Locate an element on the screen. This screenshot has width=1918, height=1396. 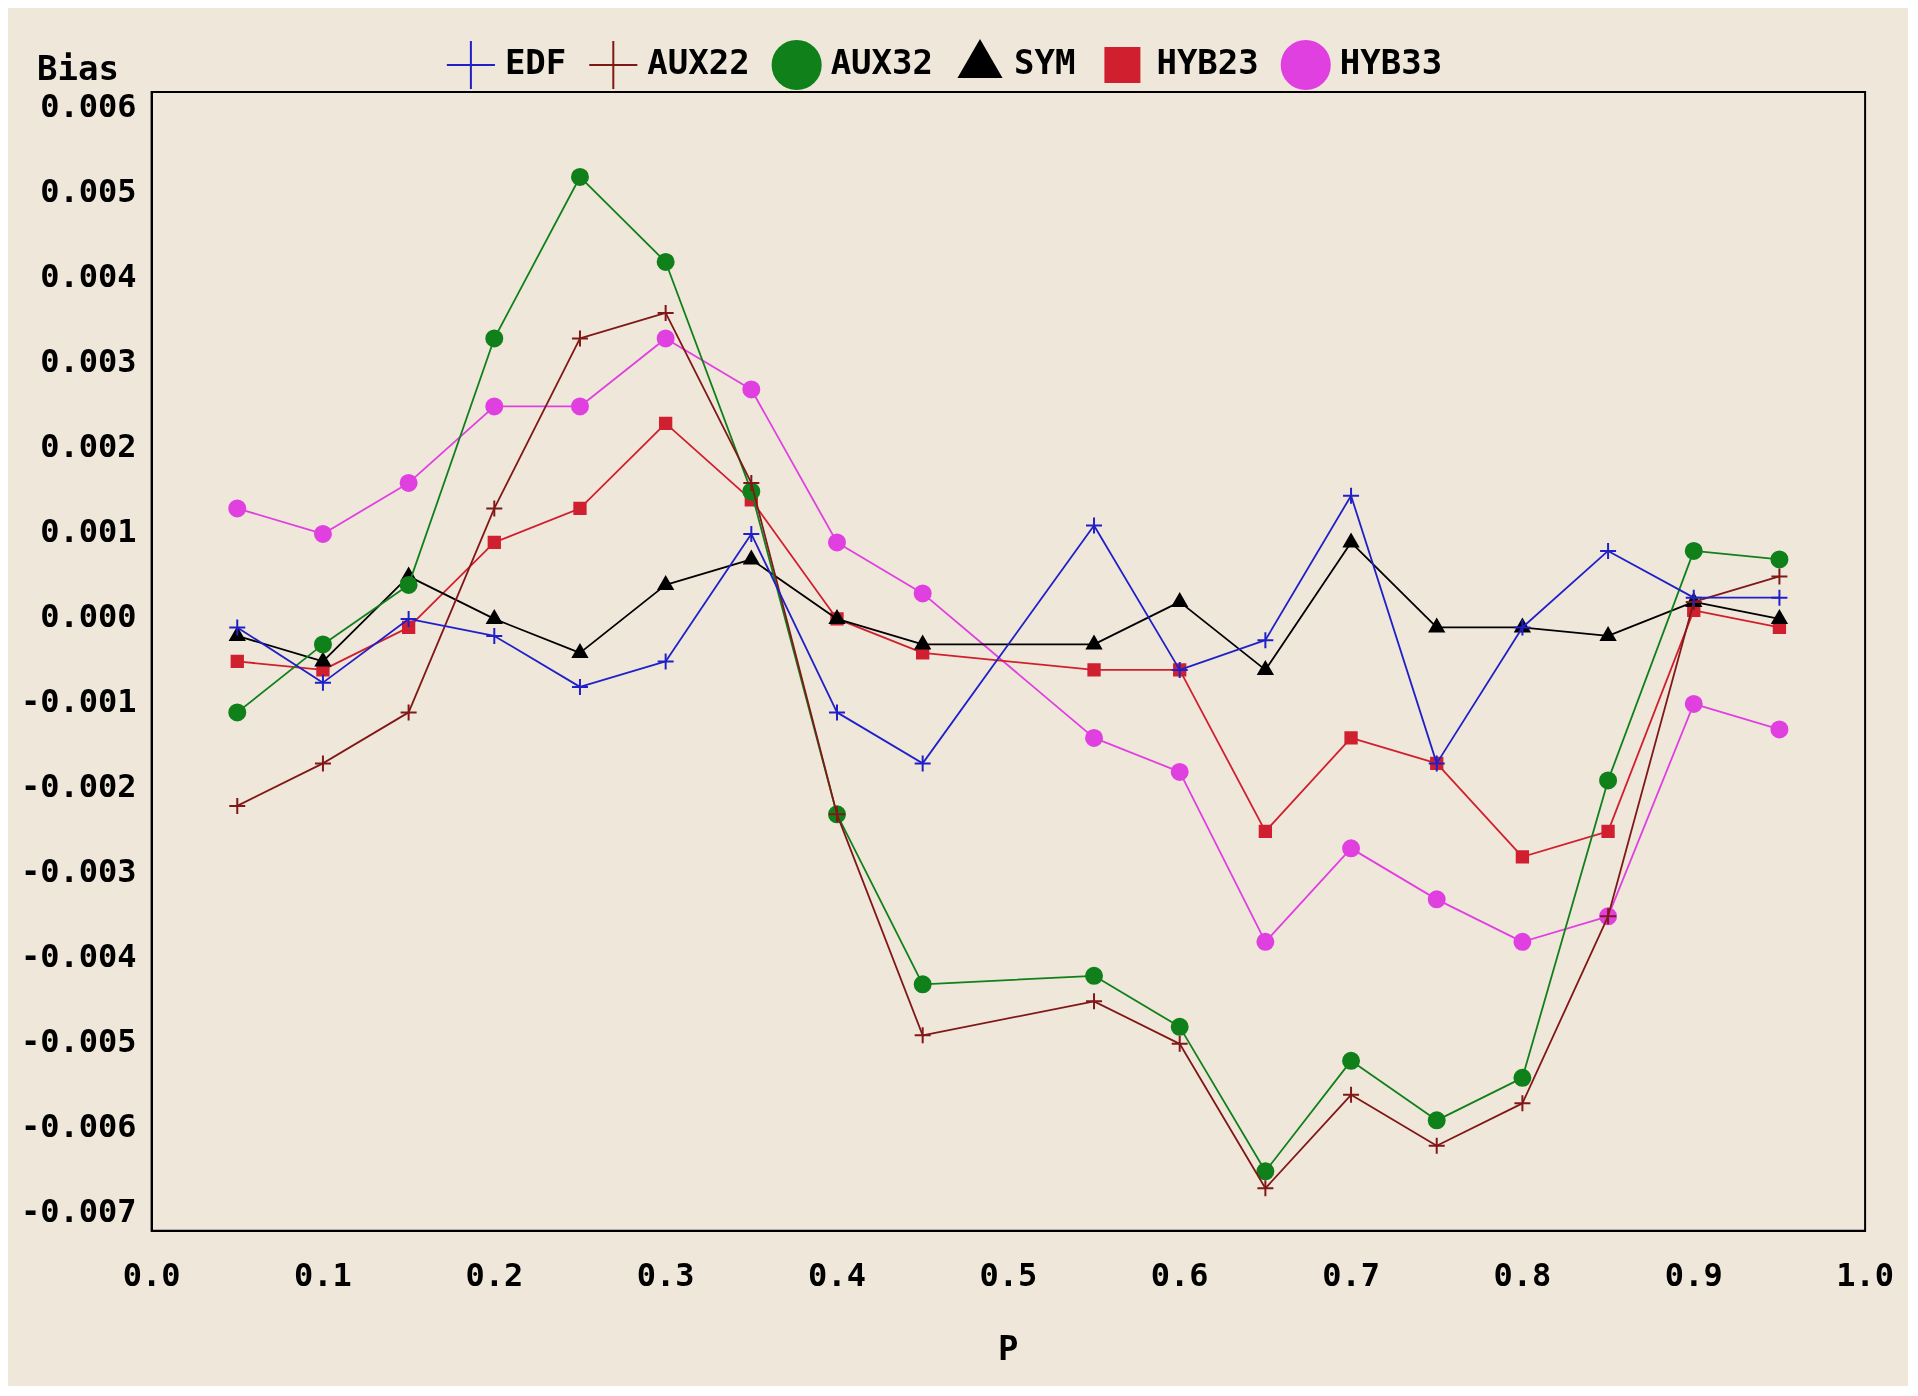
x-axis-title: P is located at coordinates (1008, 1348).